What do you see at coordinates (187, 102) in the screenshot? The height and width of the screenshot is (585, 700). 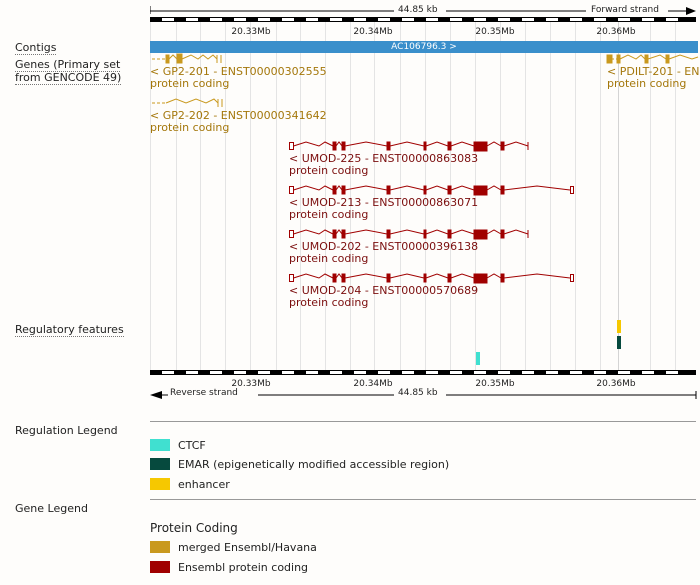 I see `gene-gp2-202-model` at bounding box center [187, 102].